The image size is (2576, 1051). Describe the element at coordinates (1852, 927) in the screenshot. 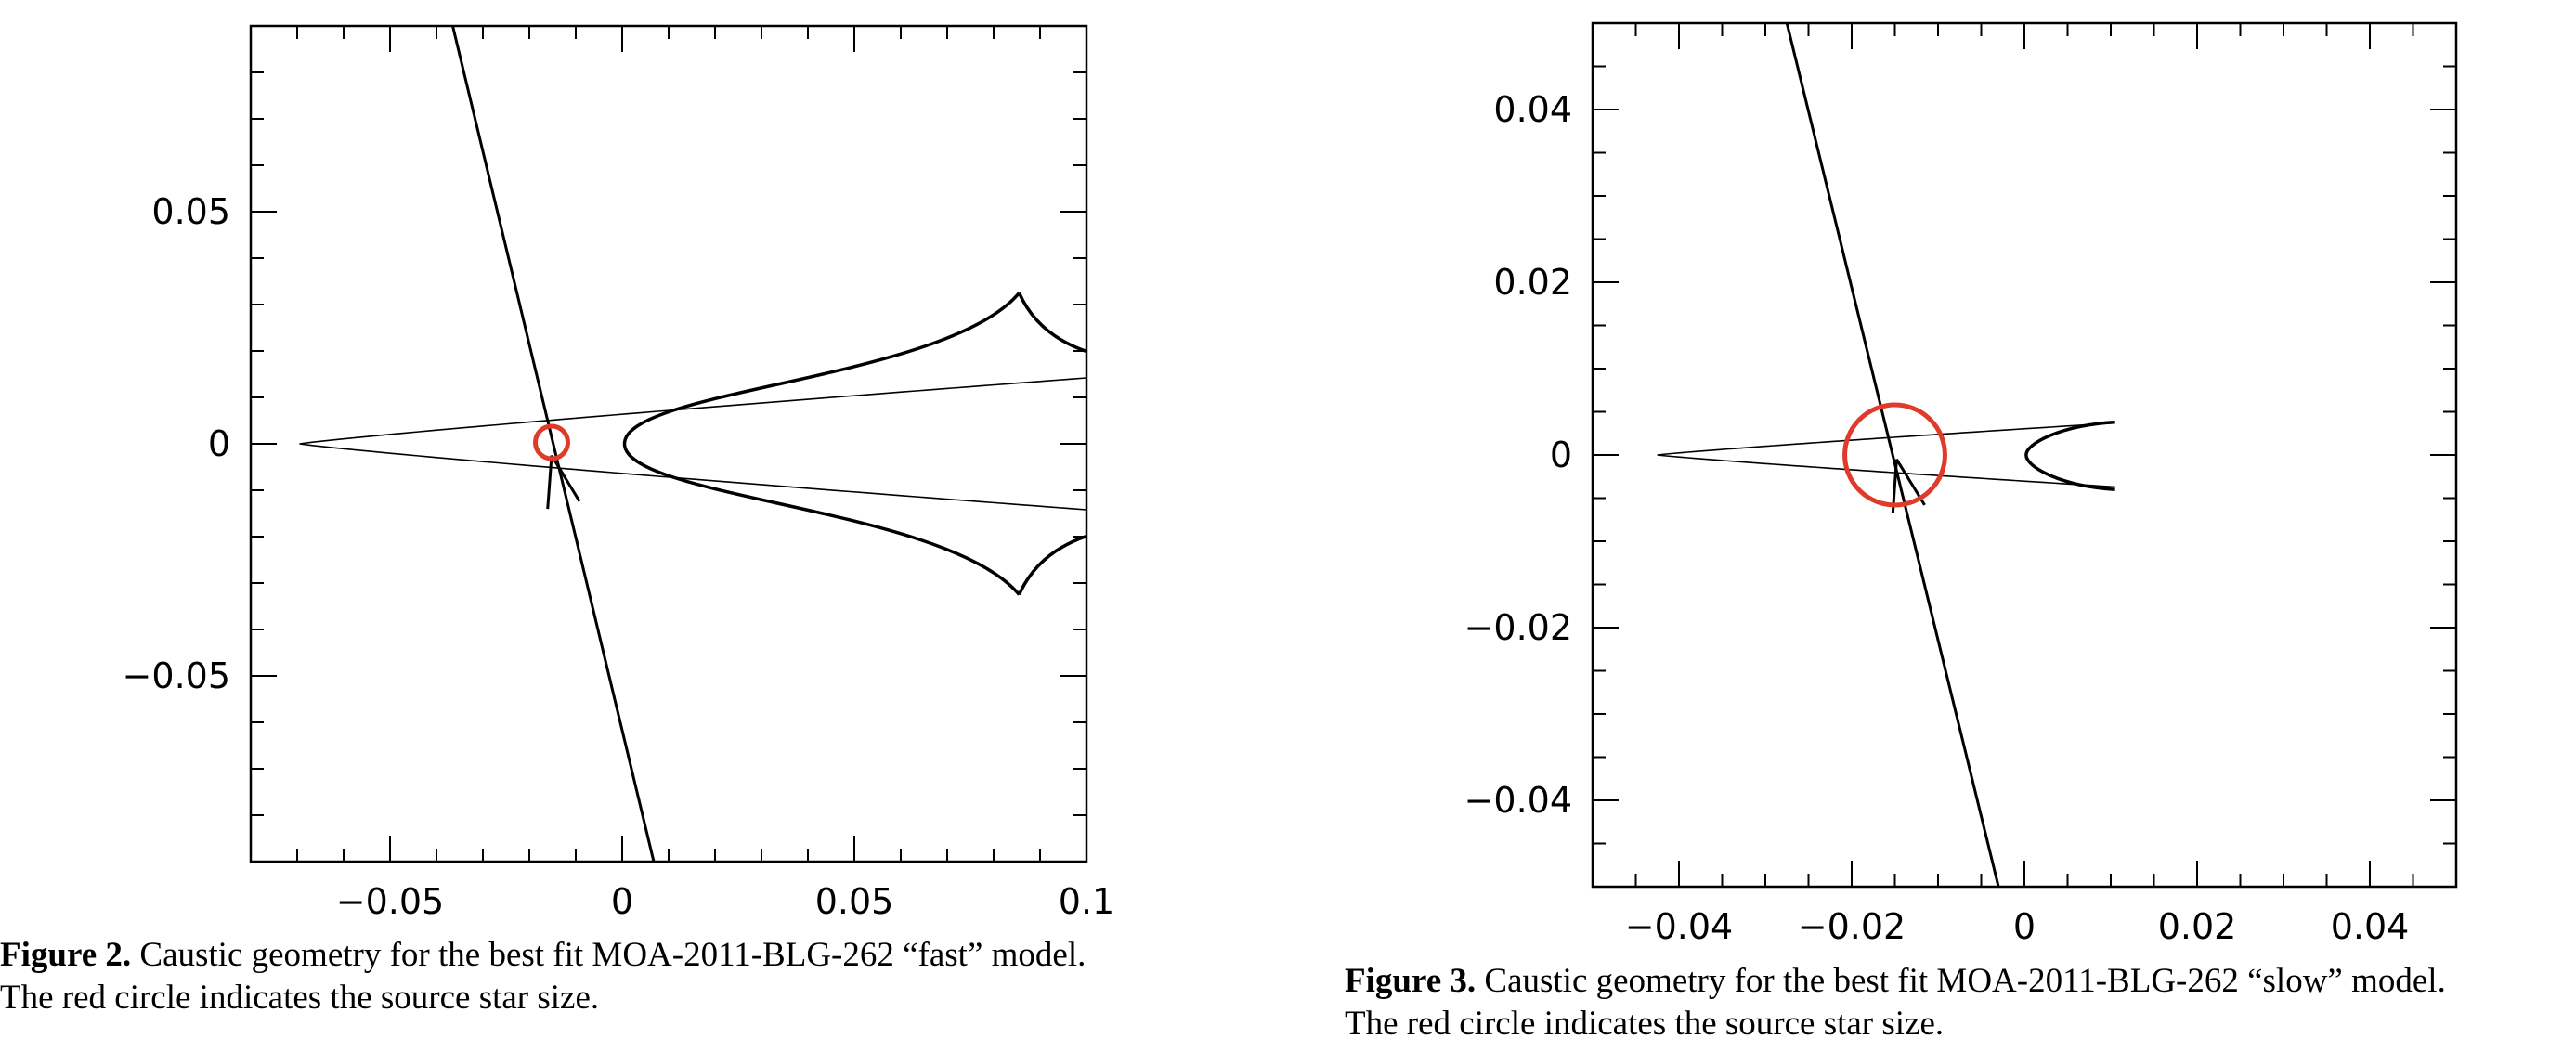

I see `x-tick-label: −0.02` at that location.